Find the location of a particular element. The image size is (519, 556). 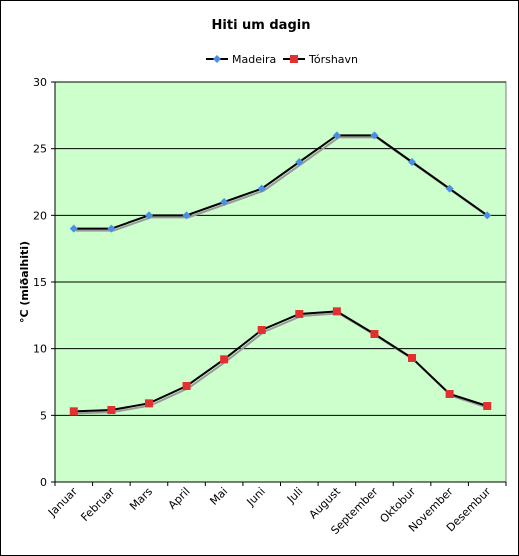

legend-label: Madeira is located at coordinates (254, 59).